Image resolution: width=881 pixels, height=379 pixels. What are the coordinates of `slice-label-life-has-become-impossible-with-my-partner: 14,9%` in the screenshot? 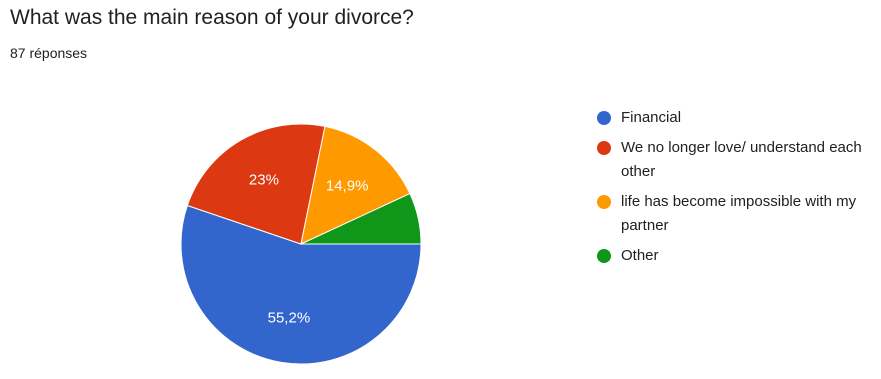 It's located at (347, 186).